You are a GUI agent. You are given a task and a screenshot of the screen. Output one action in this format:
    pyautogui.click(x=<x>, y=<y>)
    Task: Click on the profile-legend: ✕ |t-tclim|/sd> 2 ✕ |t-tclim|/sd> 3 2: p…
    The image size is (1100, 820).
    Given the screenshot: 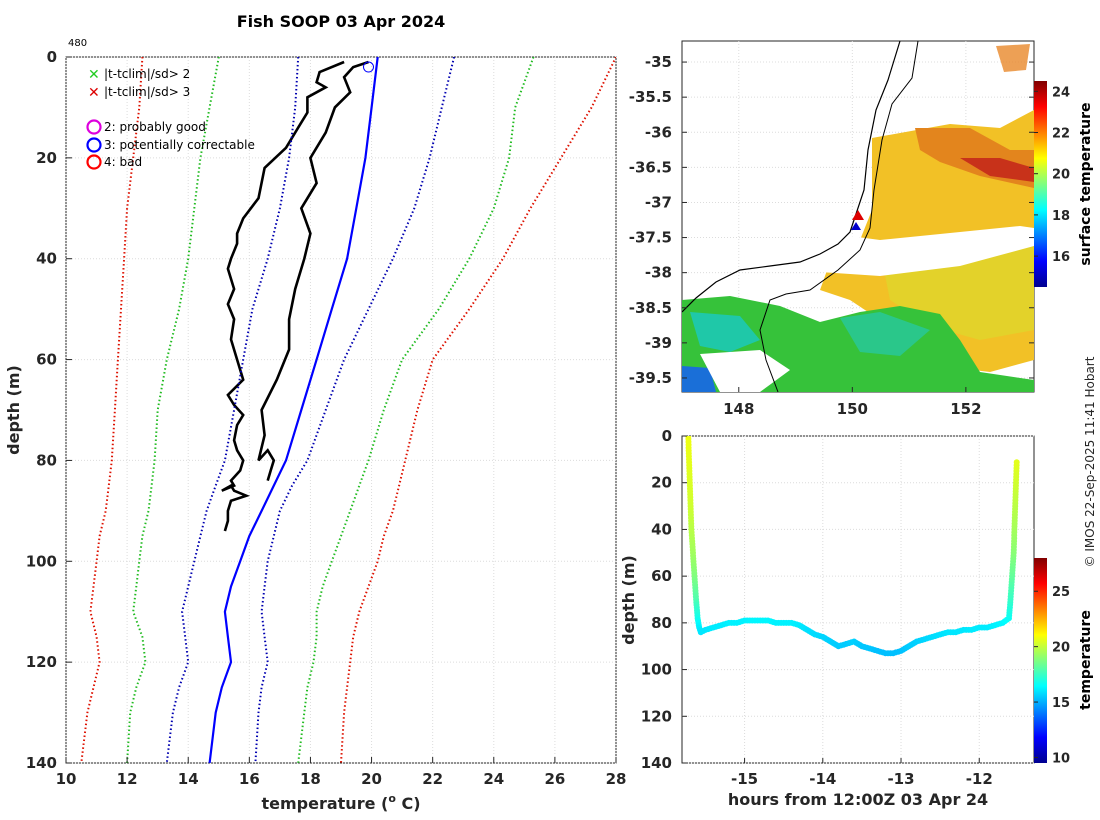 What is the action you would take?
    pyautogui.click(x=170, y=118)
    